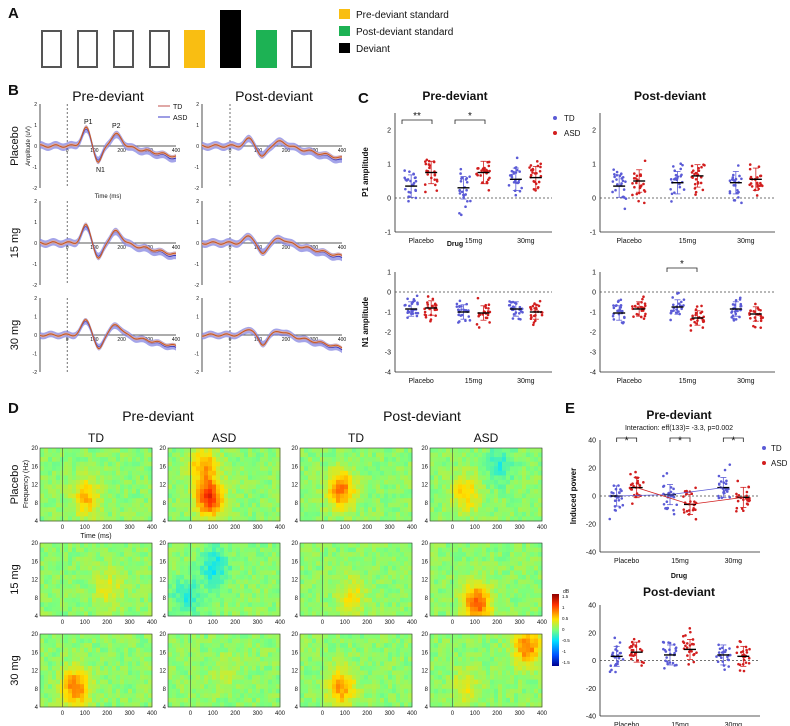  What do you see at coordinates (594, 165) in the screenshot?
I see `scatter-ytick: 1` at bounding box center [594, 165].